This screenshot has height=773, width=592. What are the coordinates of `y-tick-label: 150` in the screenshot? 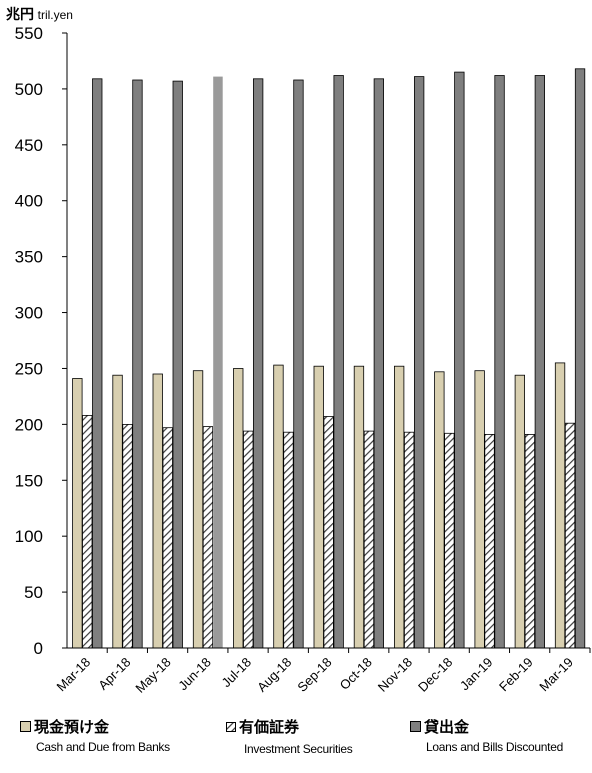 It's located at (29, 480).